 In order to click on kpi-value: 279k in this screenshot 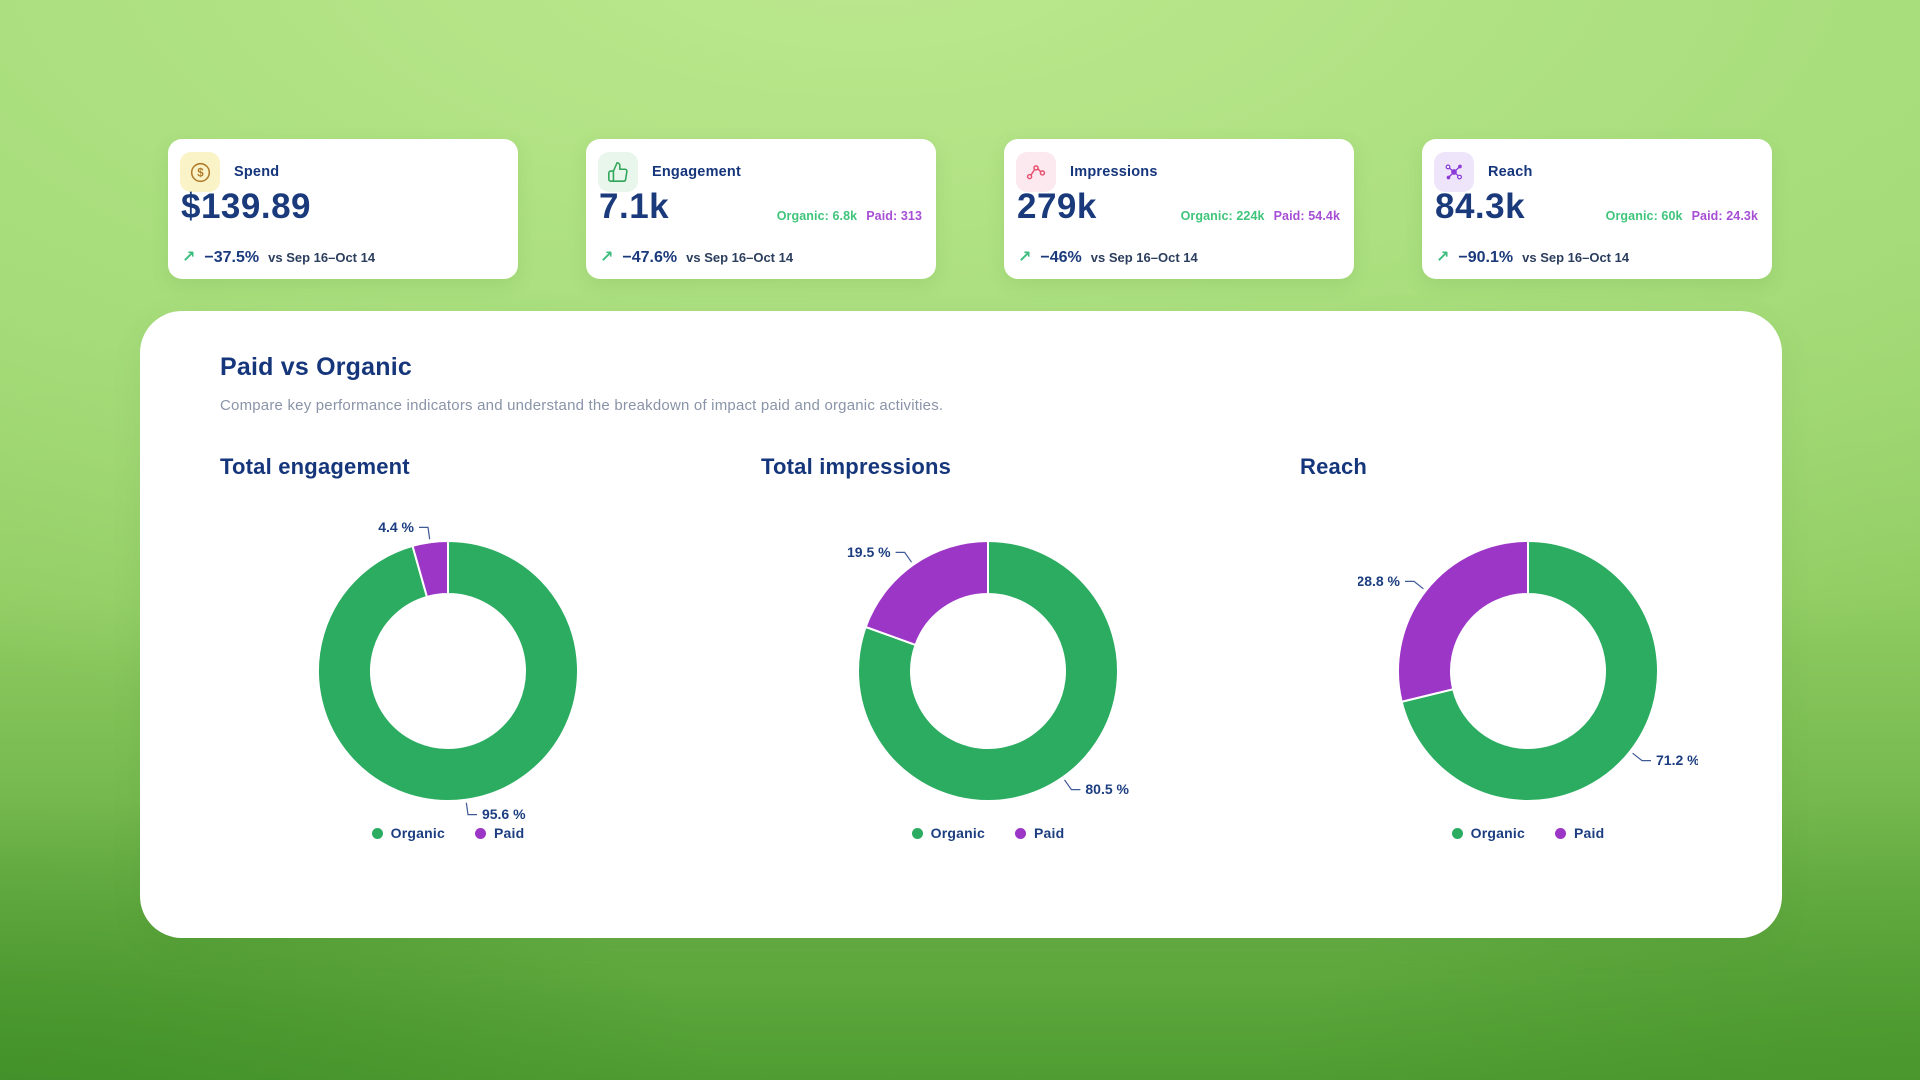, I will do `click(1057, 206)`.